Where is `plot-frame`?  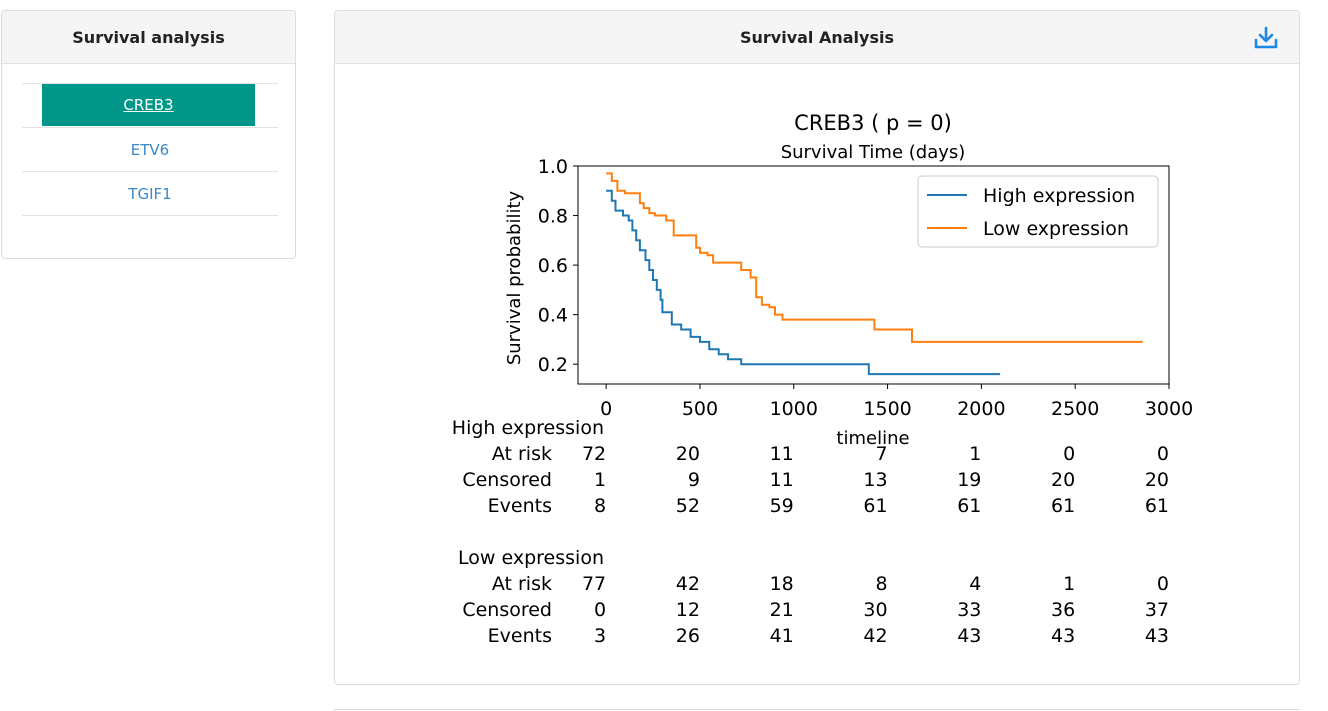 plot-frame is located at coordinates (873, 275).